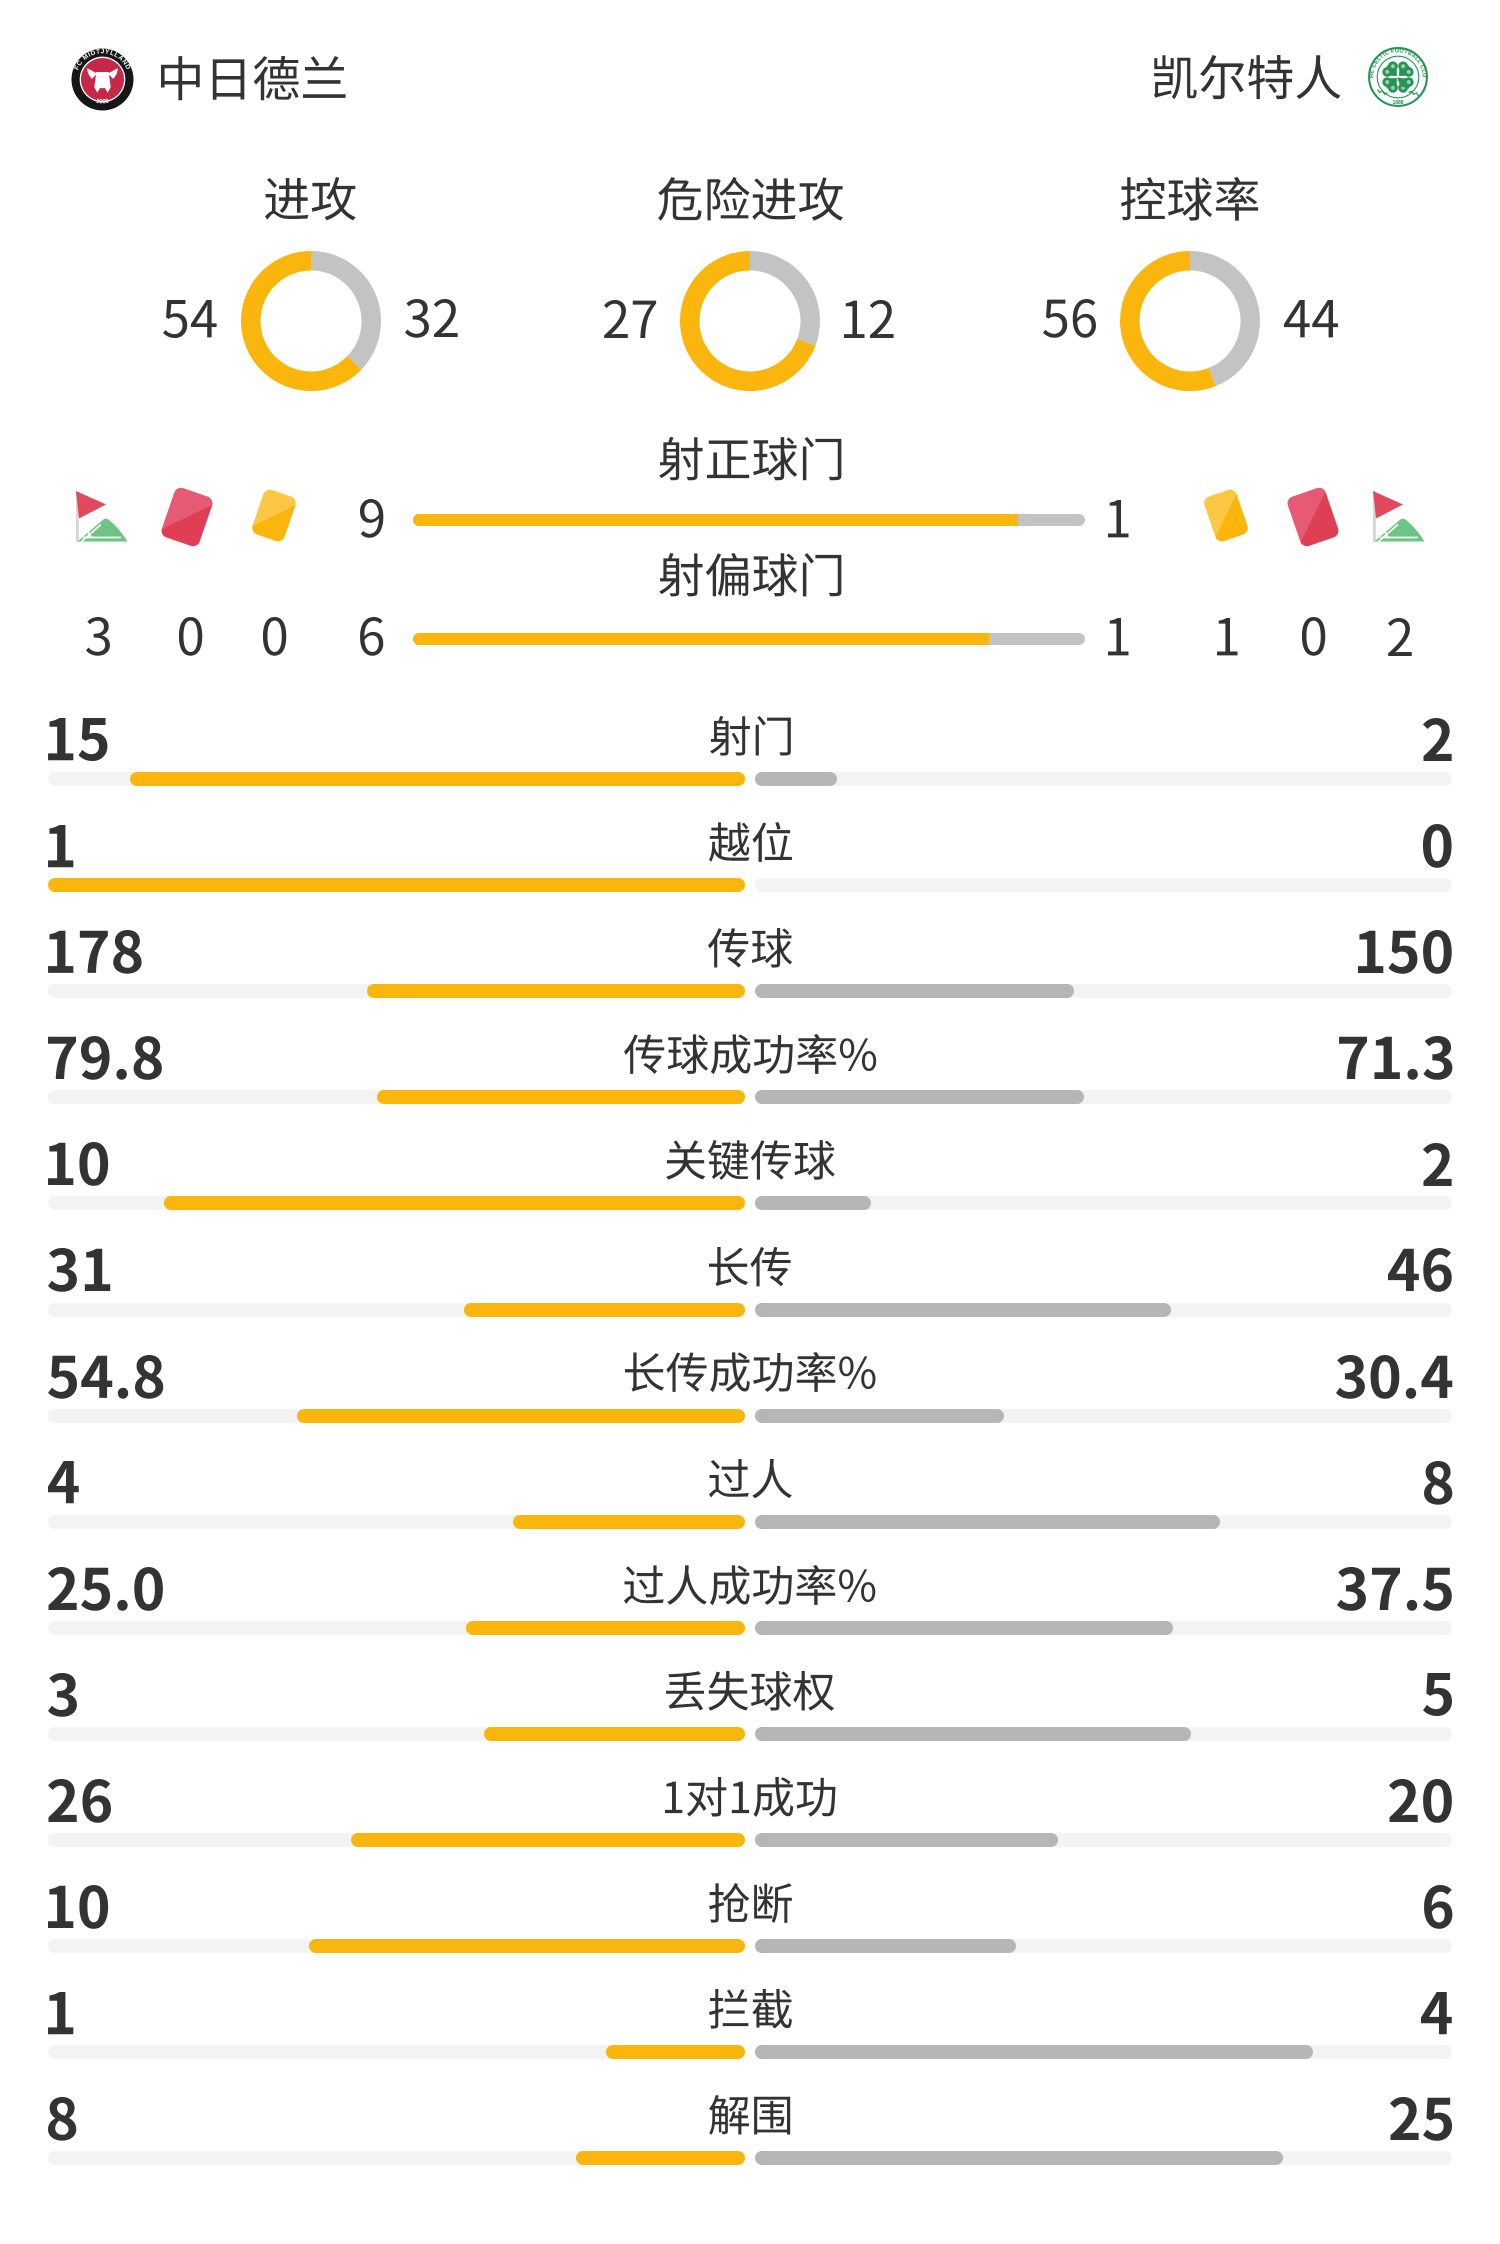 The height and width of the screenshot is (2244, 1500). What do you see at coordinates (102, 101) in the screenshot?
I see `svg-text: 1999` at bounding box center [102, 101].